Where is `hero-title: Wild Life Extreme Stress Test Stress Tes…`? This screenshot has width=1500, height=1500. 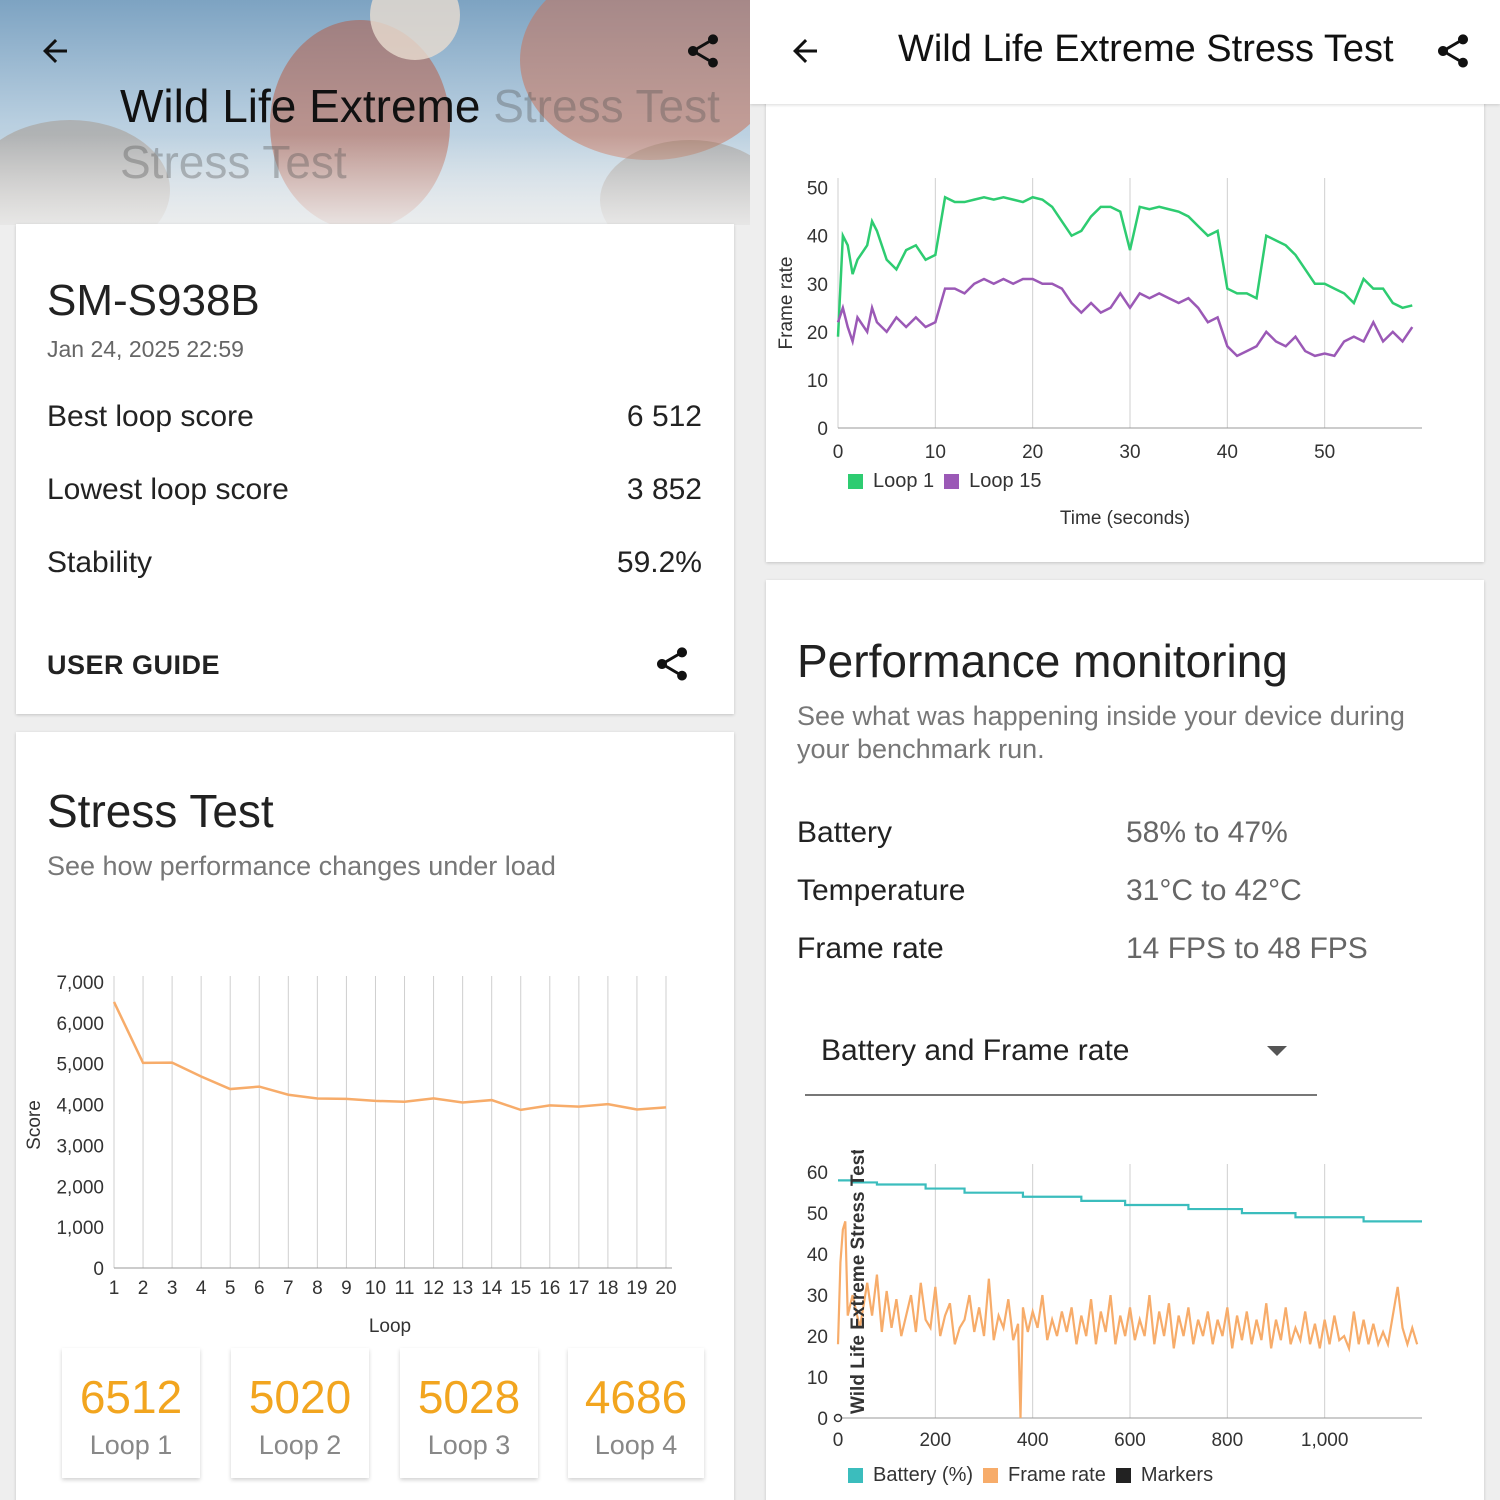 hero-title: Wild Life Extreme Stress Test Stress Tes… is located at coordinates (420, 134).